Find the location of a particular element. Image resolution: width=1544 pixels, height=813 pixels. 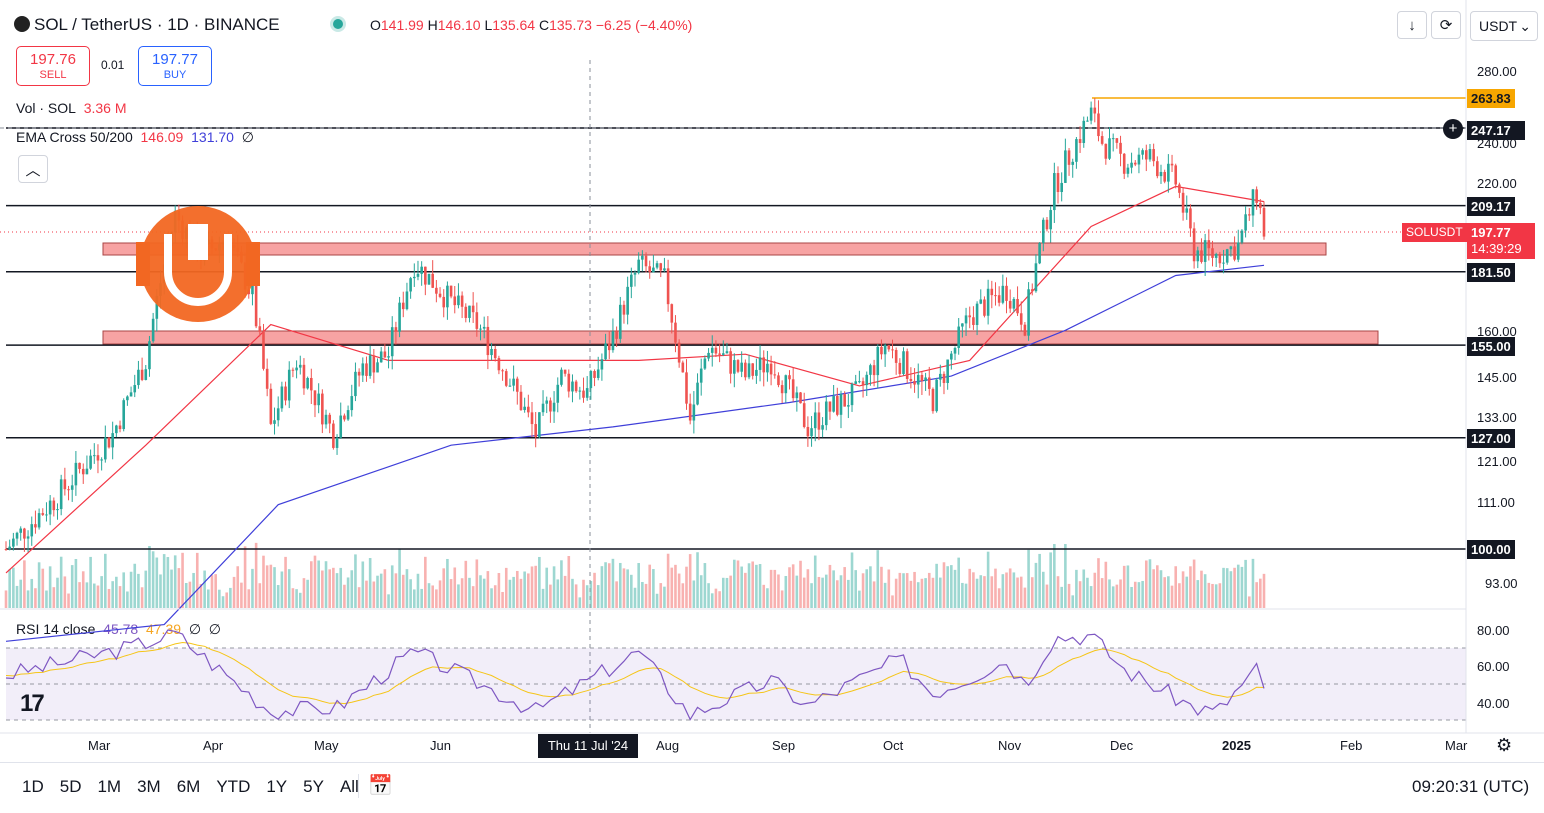

currency-select: USDT ⌄ is located at coordinates (1504, 26).